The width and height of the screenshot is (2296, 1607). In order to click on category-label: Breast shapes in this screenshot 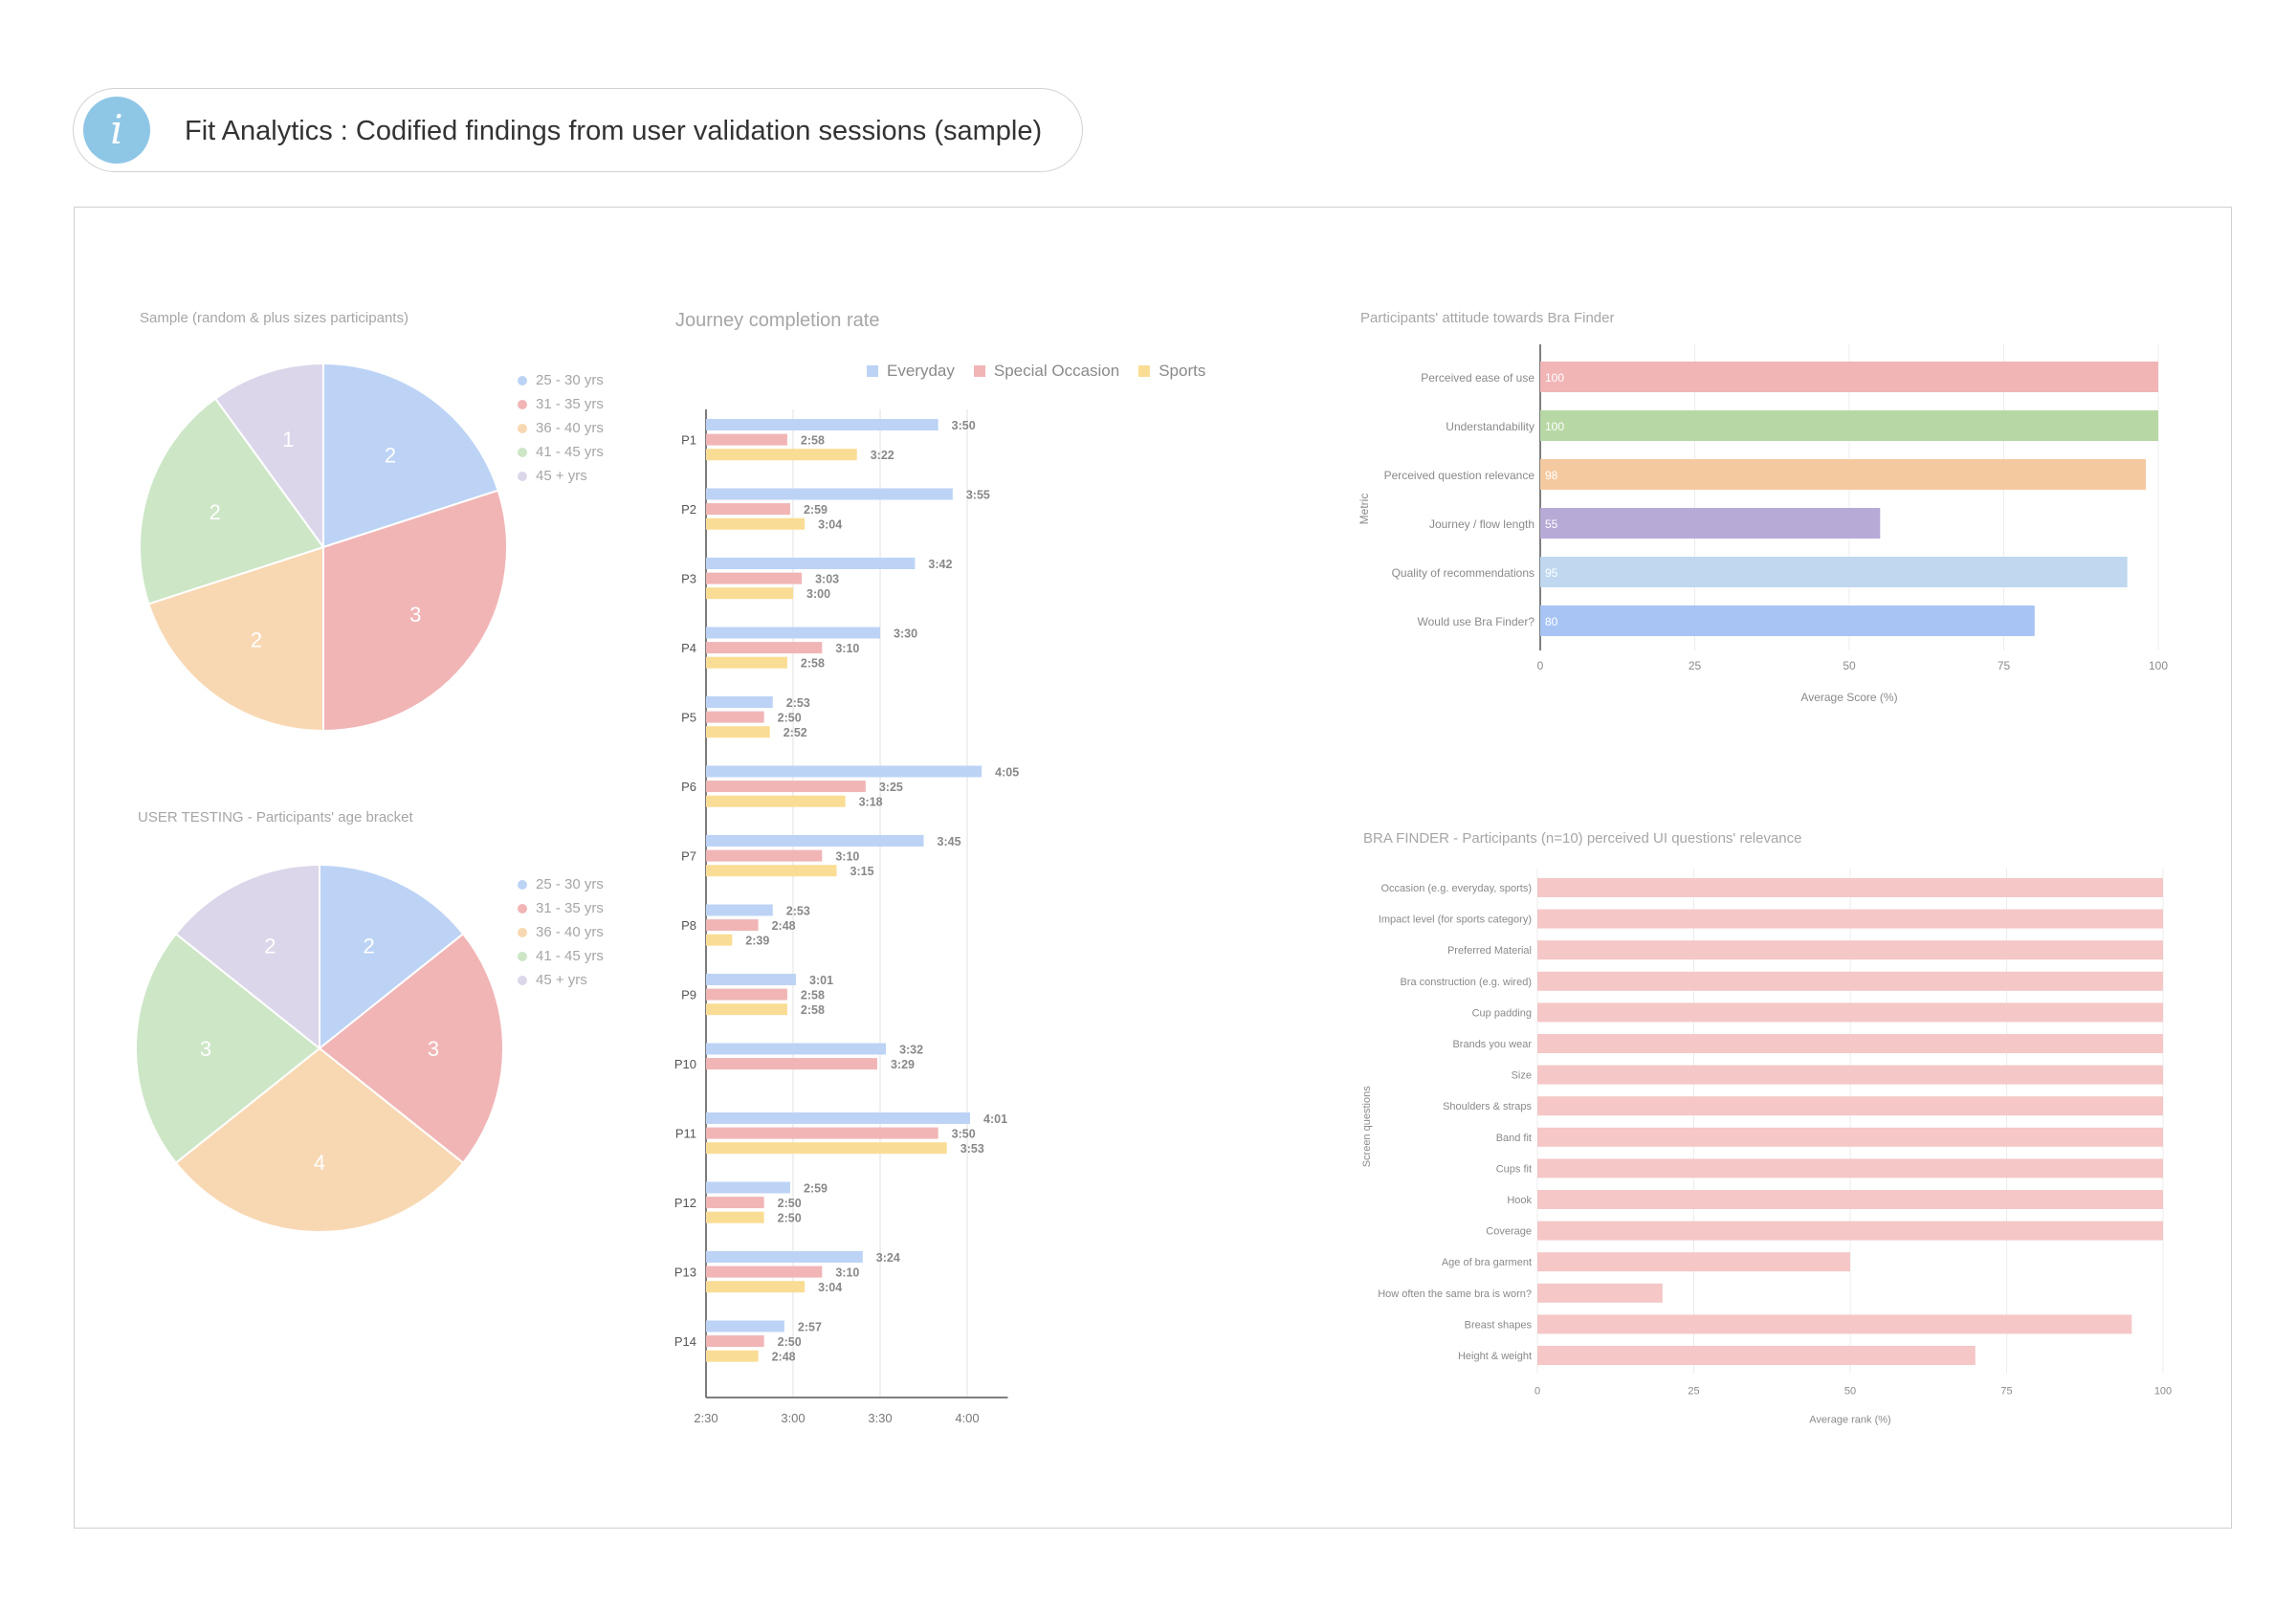, I will do `click(1499, 1325)`.